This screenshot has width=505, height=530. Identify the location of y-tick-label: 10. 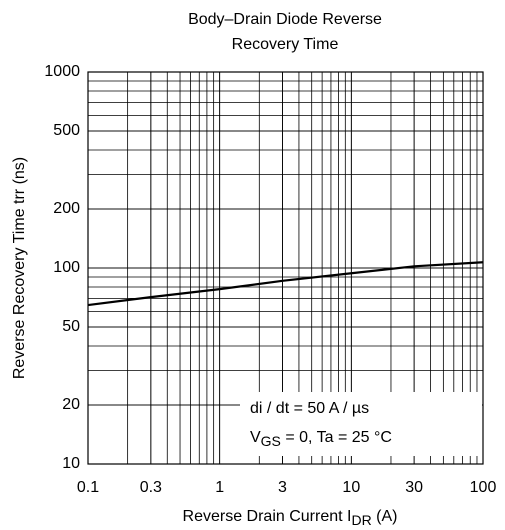
(71, 463).